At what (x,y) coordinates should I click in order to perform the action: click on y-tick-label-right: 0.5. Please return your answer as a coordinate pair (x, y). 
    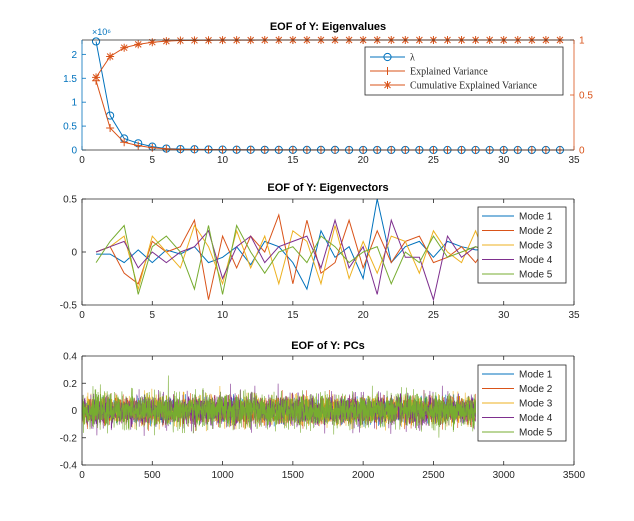
    Looking at the image, I should click on (586, 96).